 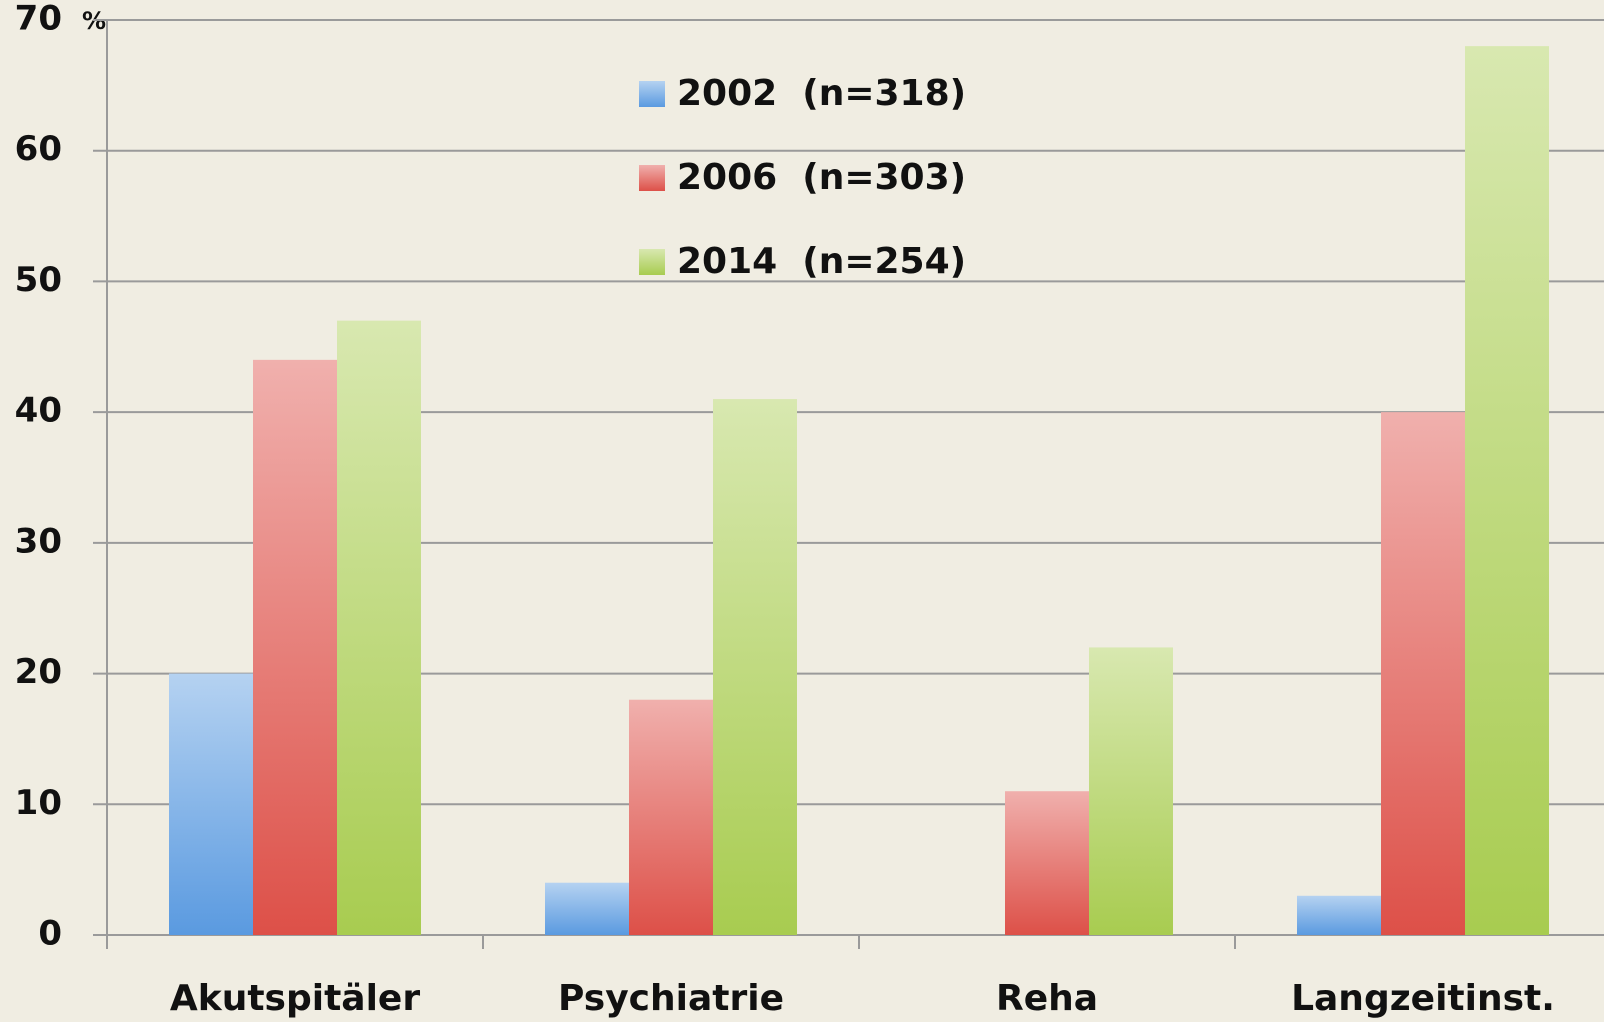 I want to click on legend-label: 2014 (n=254), so click(x=821, y=261).